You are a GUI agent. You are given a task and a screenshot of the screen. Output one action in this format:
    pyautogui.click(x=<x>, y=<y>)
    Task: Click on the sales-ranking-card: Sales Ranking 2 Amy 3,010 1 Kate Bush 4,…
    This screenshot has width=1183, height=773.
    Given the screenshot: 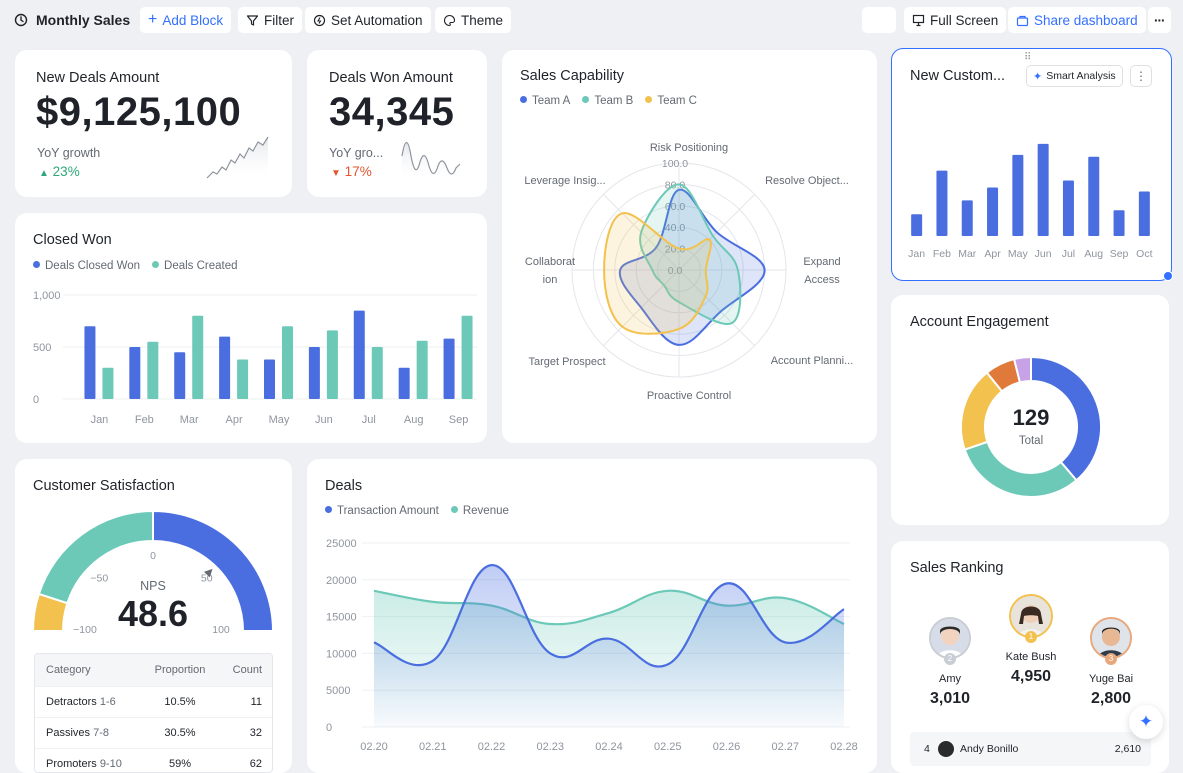 What is the action you would take?
    pyautogui.click(x=1030, y=657)
    